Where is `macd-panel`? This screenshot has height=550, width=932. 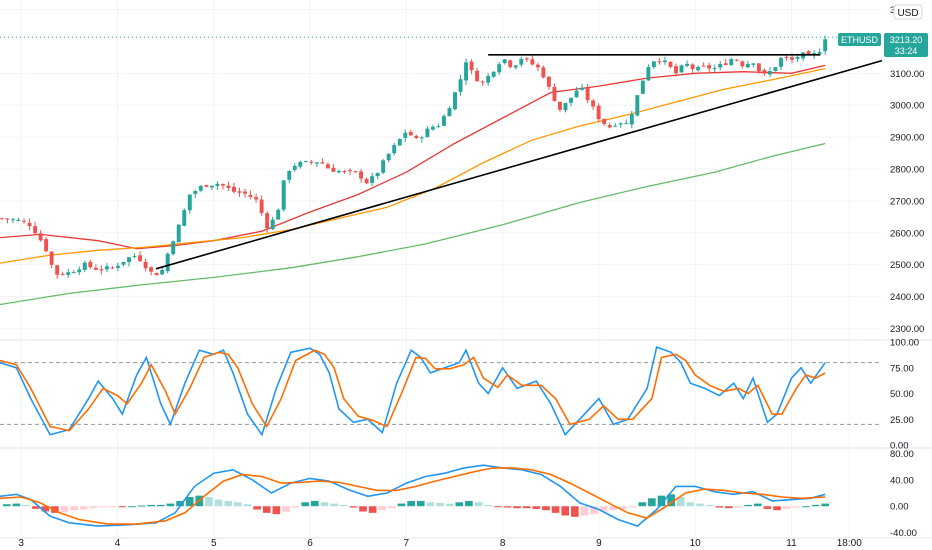
macd-panel is located at coordinates (415, 496).